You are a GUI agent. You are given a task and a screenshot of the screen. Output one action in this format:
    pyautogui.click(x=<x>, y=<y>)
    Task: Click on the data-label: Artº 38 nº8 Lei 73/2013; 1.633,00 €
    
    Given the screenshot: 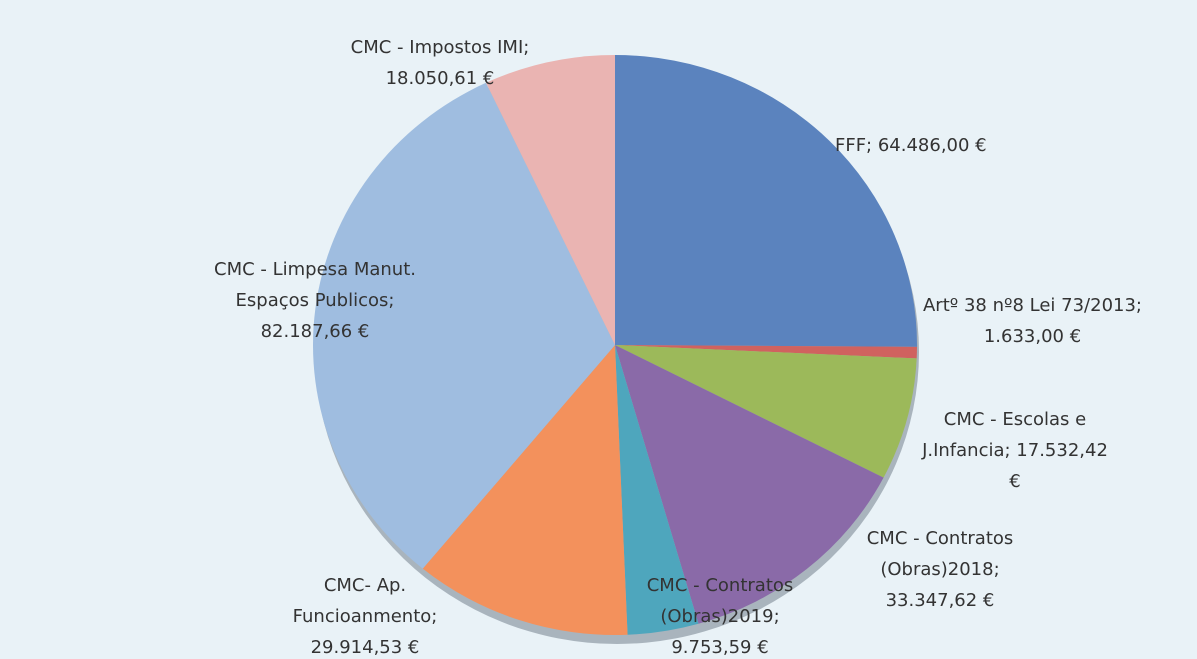 What is the action you would take?
    pyautogui.click(x=1032, y=321)
    